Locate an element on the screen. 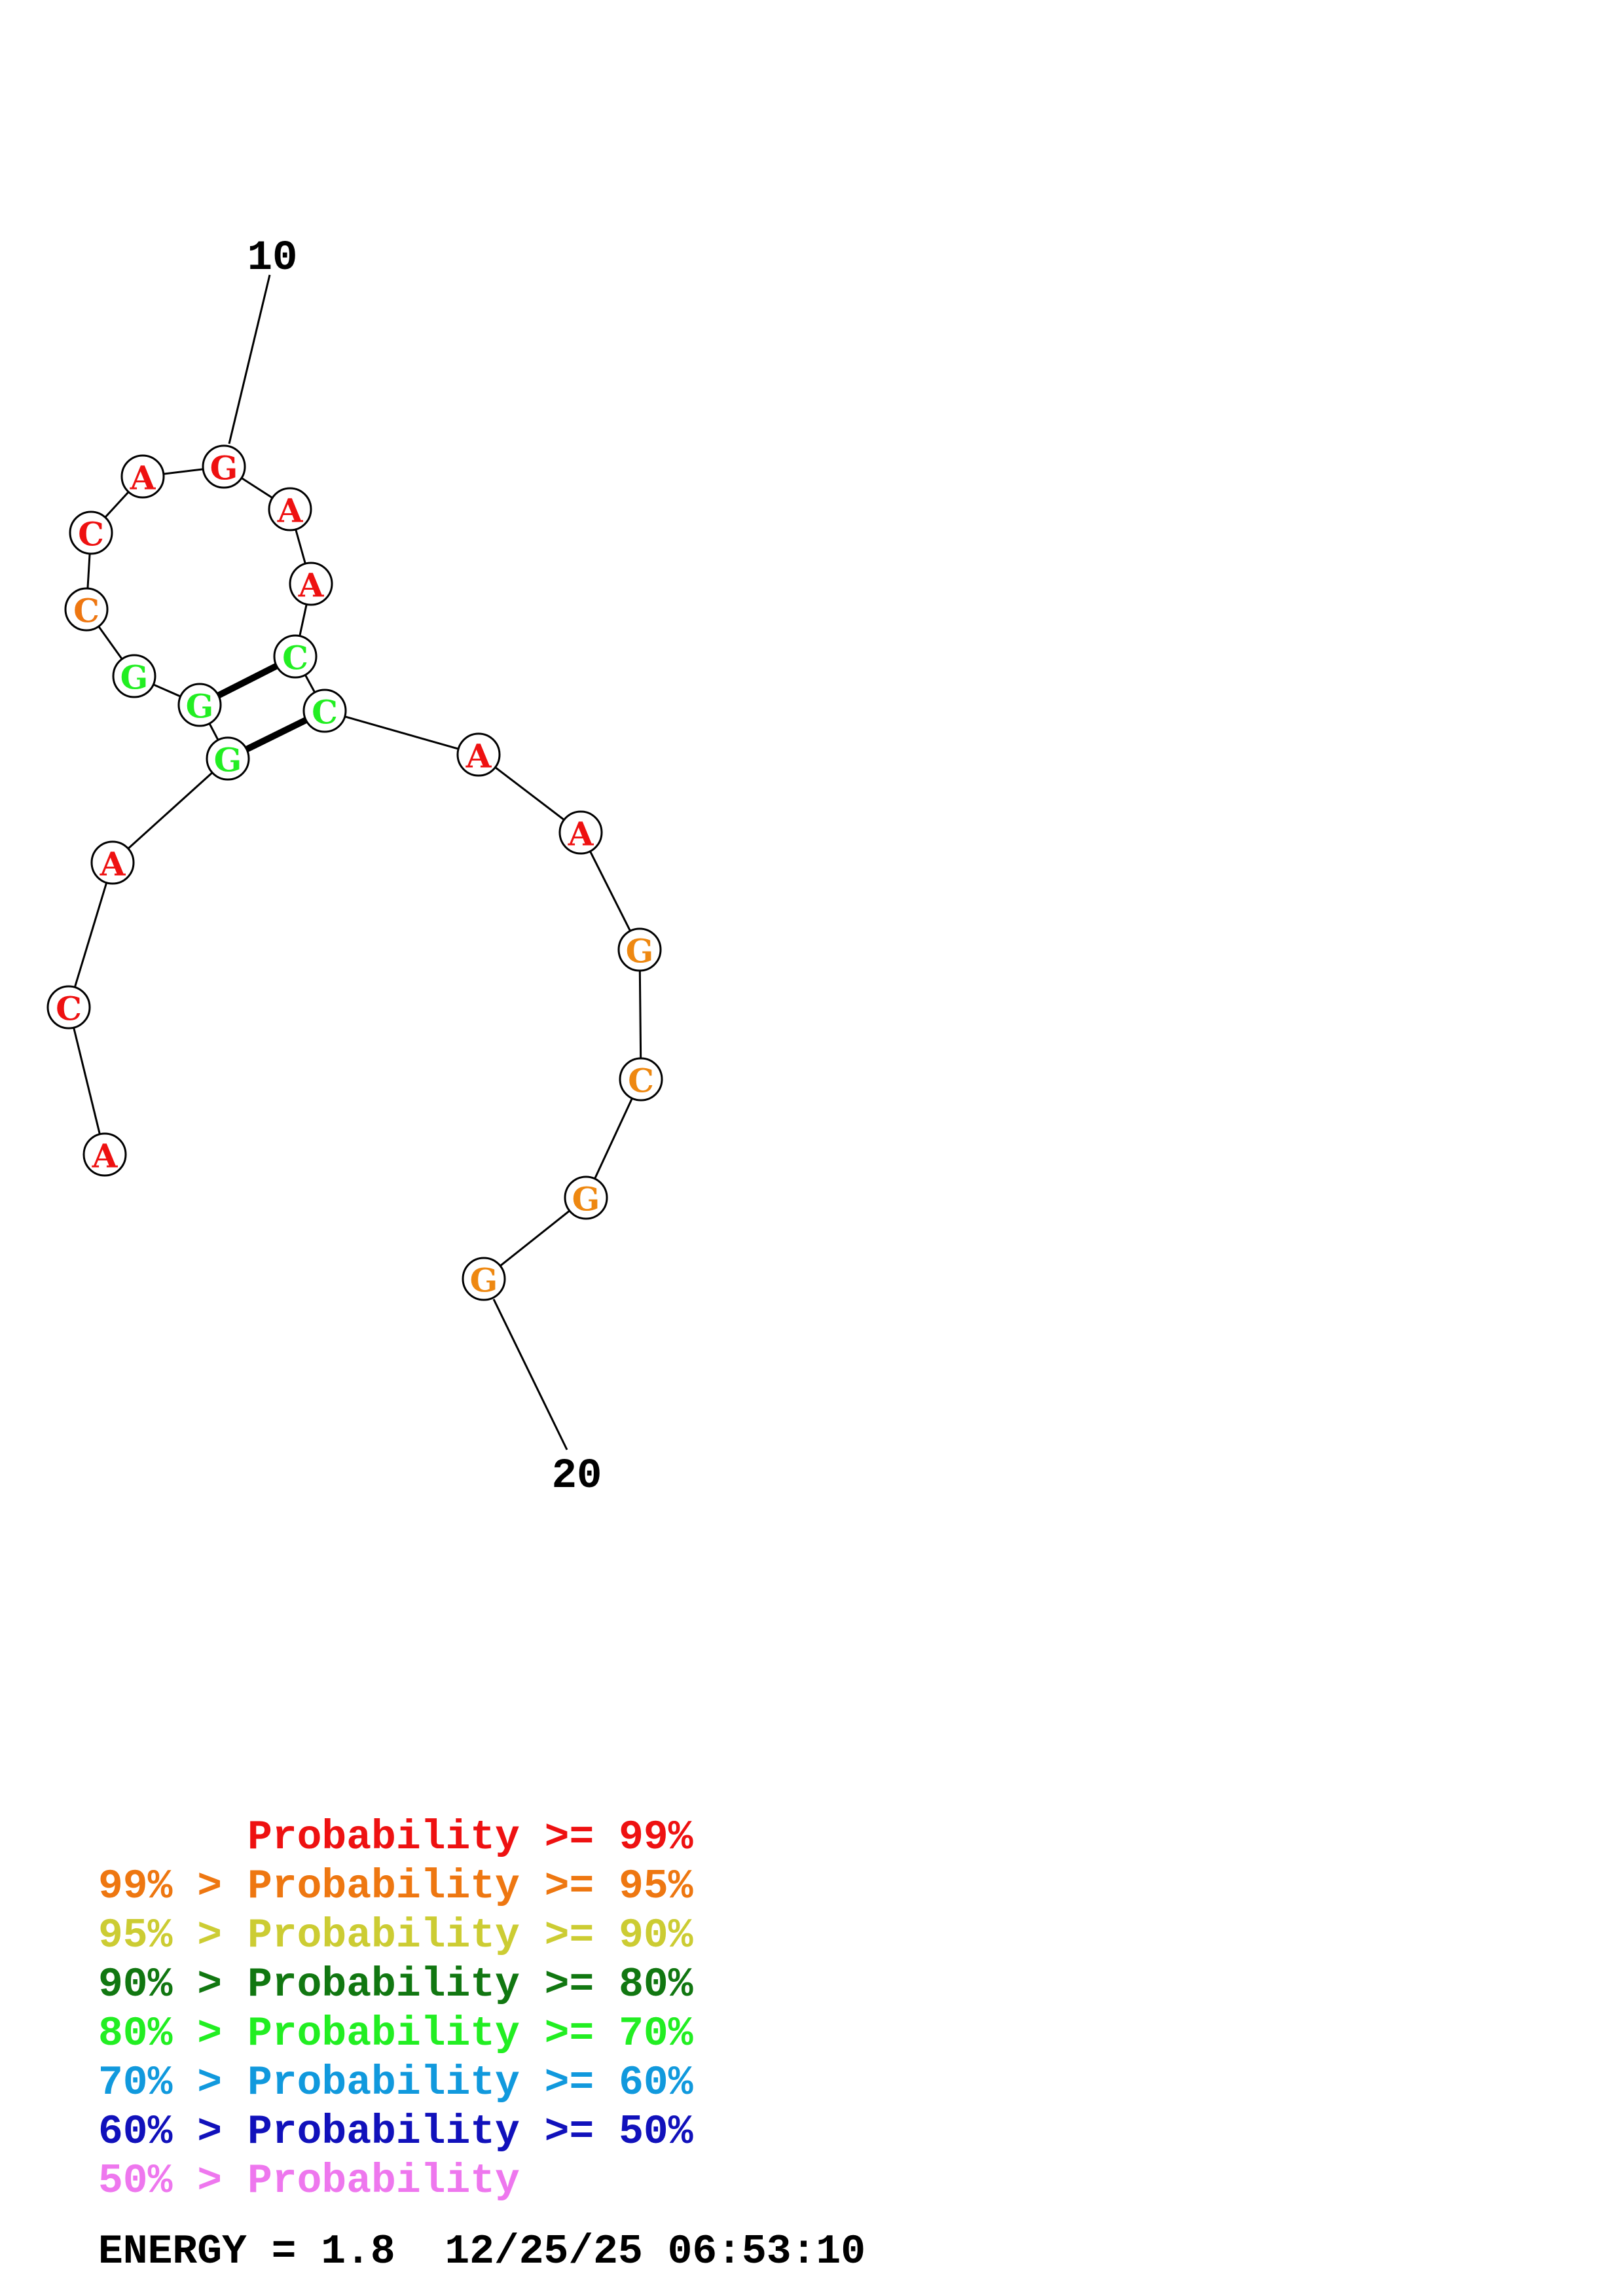 This screenshot has height=2296, width=1623. legend-label: Probability >= 90% is located at coordinates (470, 1935).